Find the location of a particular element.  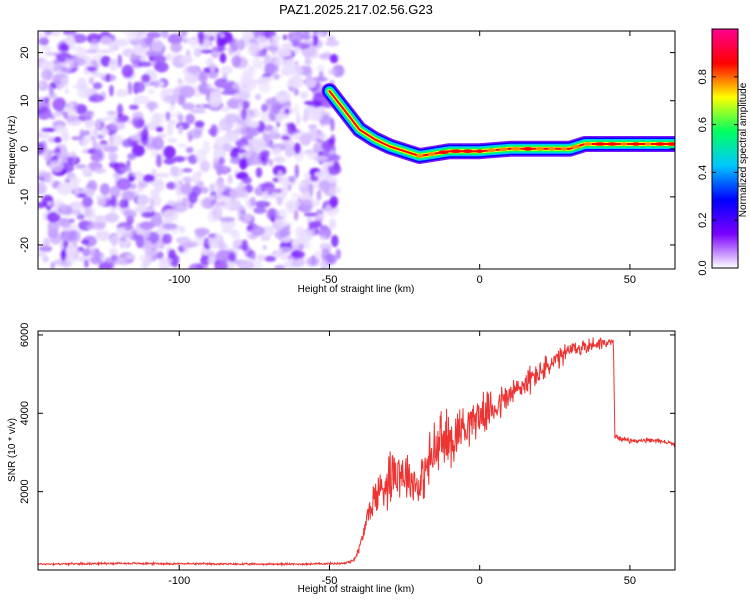

y-tick-label: -10 is located at coordinates (25, 197).